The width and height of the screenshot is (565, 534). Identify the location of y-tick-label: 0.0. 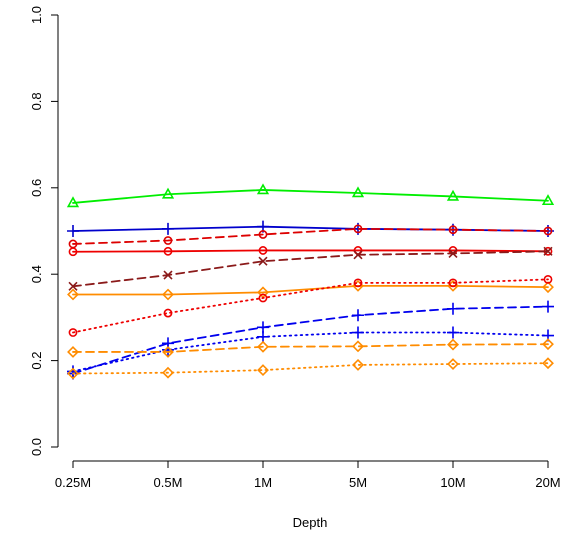
(36, 447).